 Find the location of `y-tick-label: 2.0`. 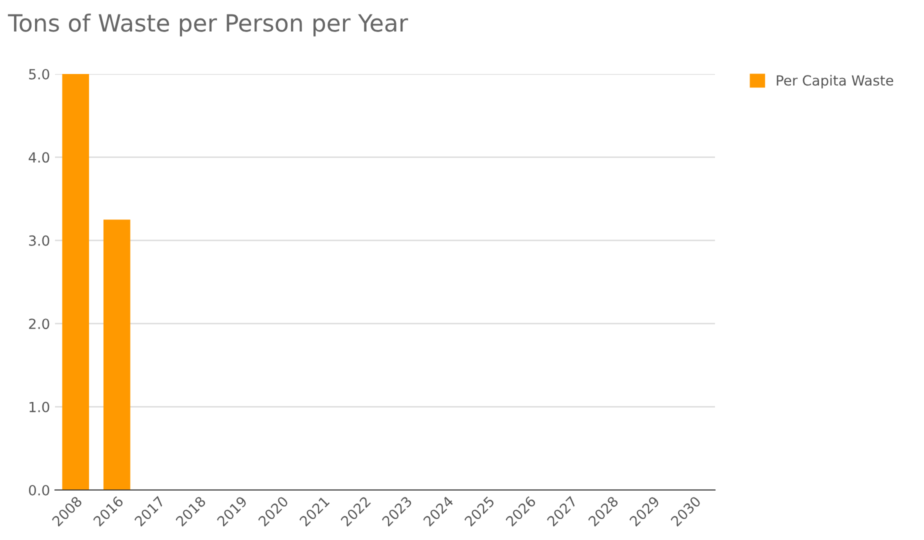

y-tick-label: 2.0 is located at coordinates (39, 324).